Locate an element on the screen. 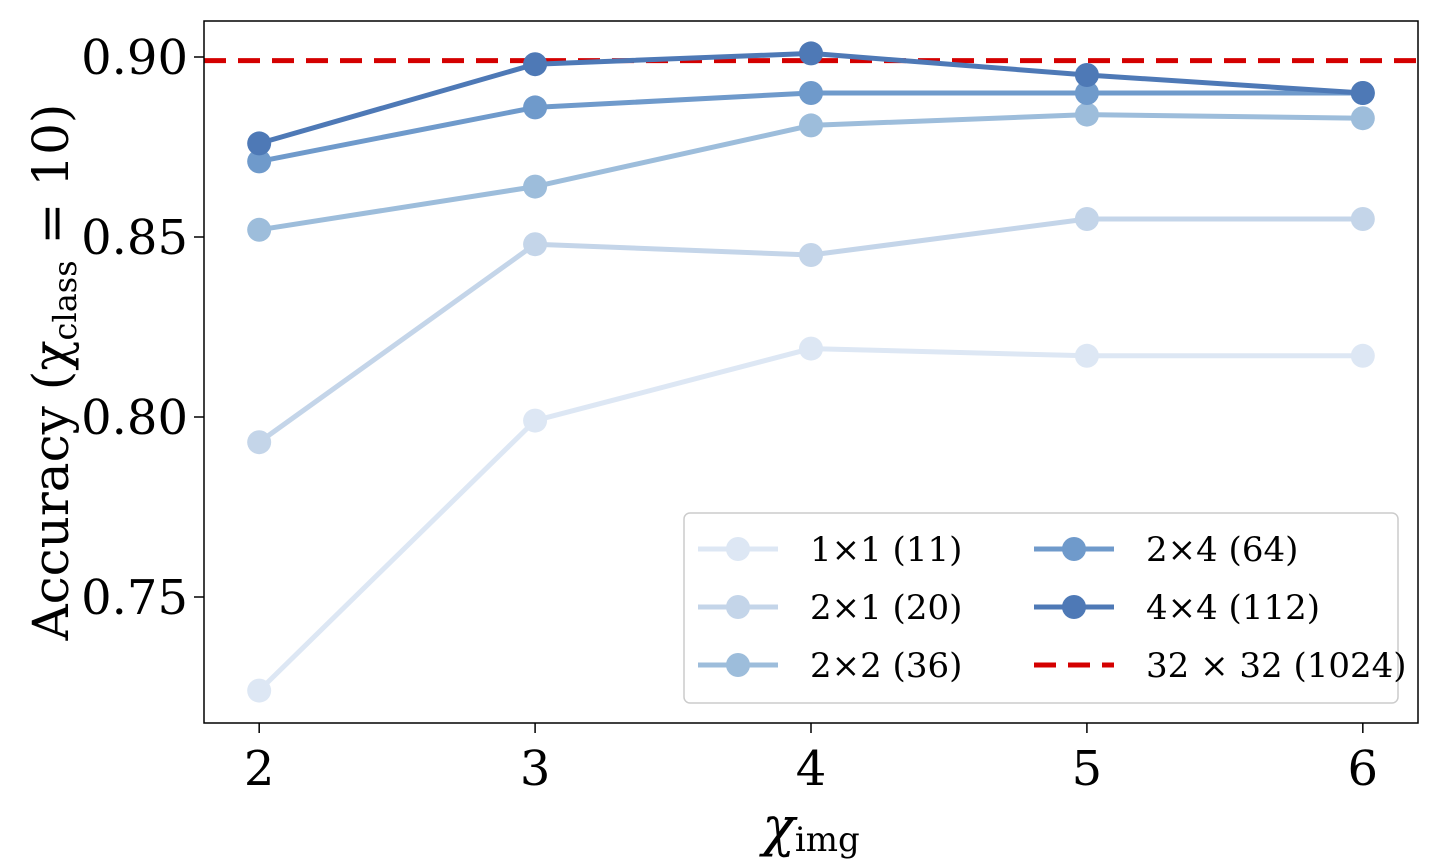 This screenshot has height=860, width=1440. legend-item: 4×4 (112) is located at coordinates (1177, 608).